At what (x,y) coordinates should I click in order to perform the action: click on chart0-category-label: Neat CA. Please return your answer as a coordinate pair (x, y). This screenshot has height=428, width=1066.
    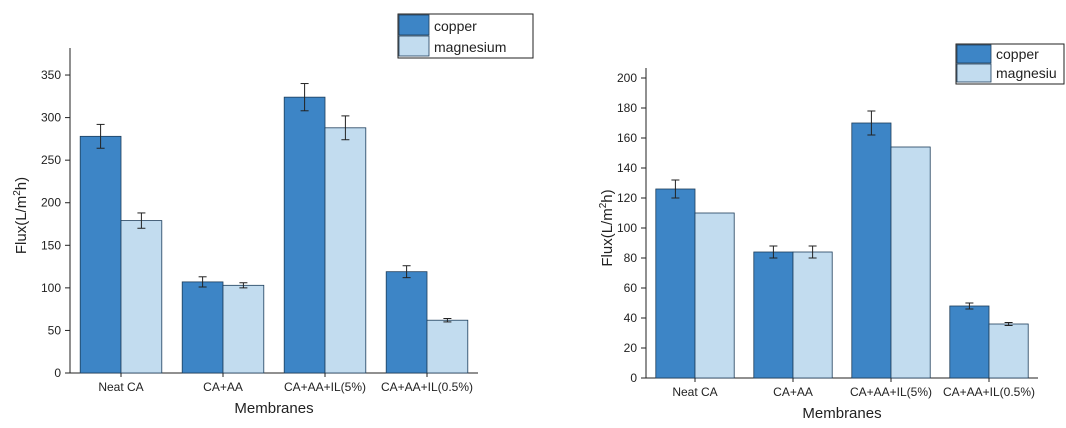
    Looking at the image, I should click on (120, 387).